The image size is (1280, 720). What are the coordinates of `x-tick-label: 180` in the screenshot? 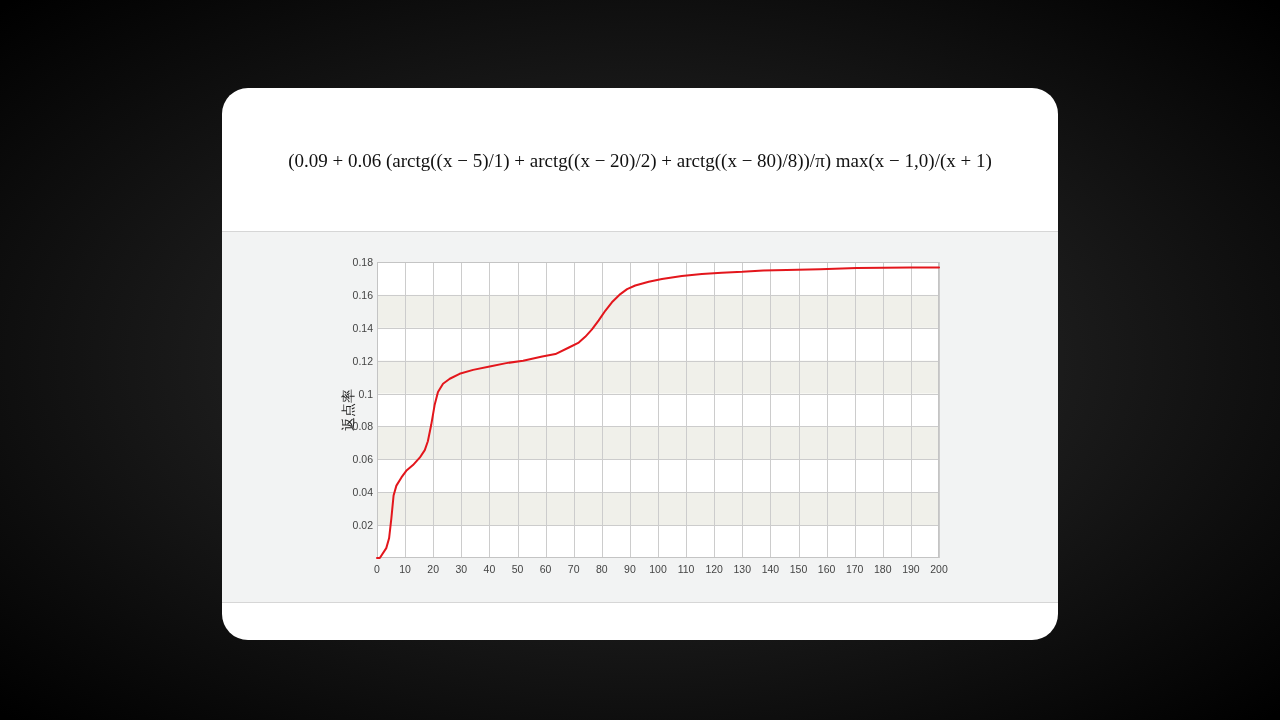 It's located at (883, 569).